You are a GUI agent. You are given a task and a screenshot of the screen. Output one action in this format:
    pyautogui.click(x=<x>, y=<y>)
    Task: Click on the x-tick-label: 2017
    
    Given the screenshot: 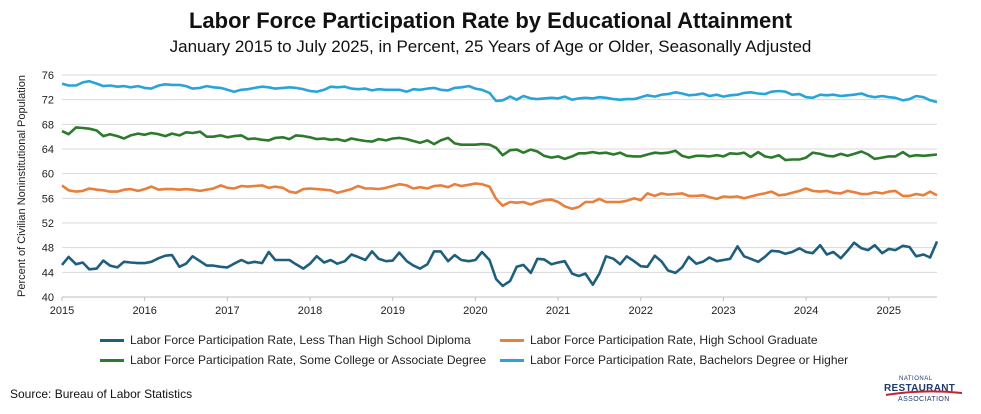 What is the action you would take?
    pyautogui.click(x=227, y=311)
    